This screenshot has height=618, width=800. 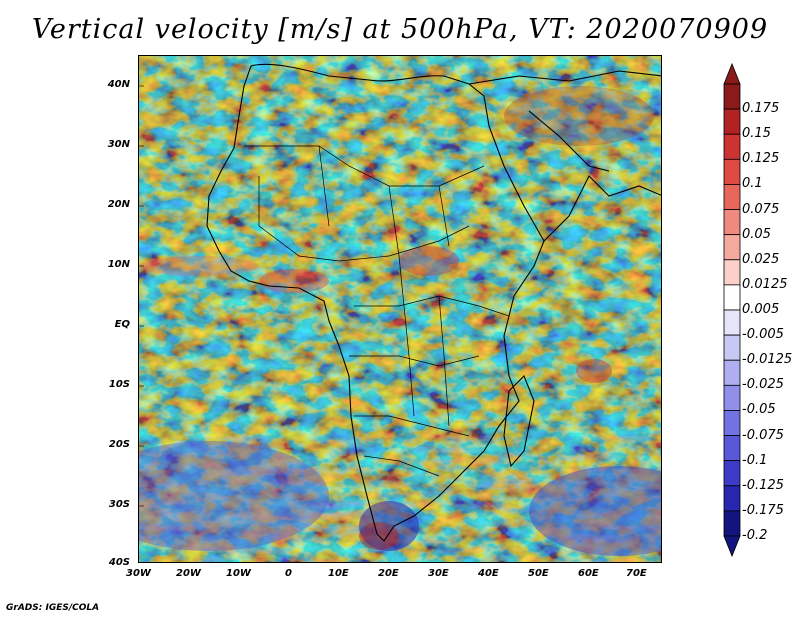 I want to click on descent-region-sw, so click(x=234, y=496).